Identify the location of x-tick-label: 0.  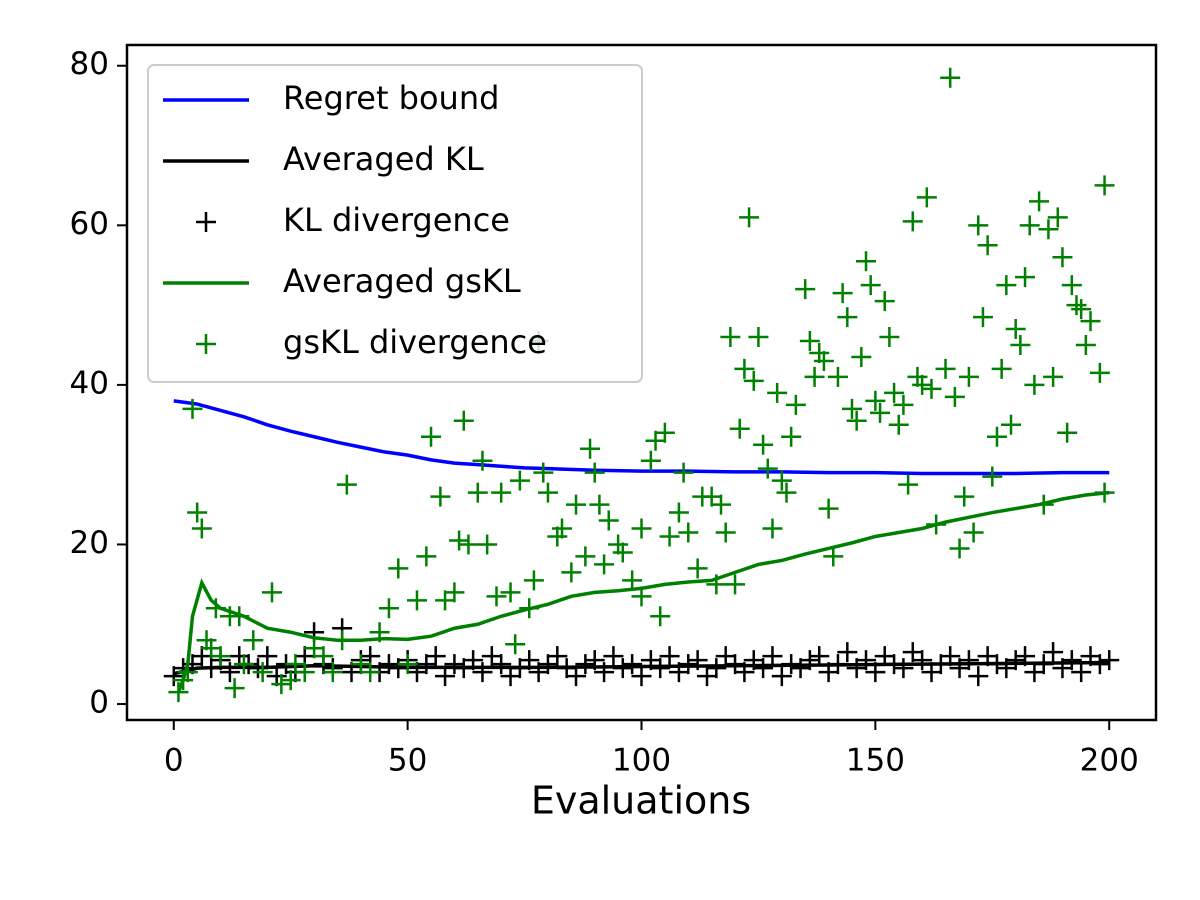
(174, 761).